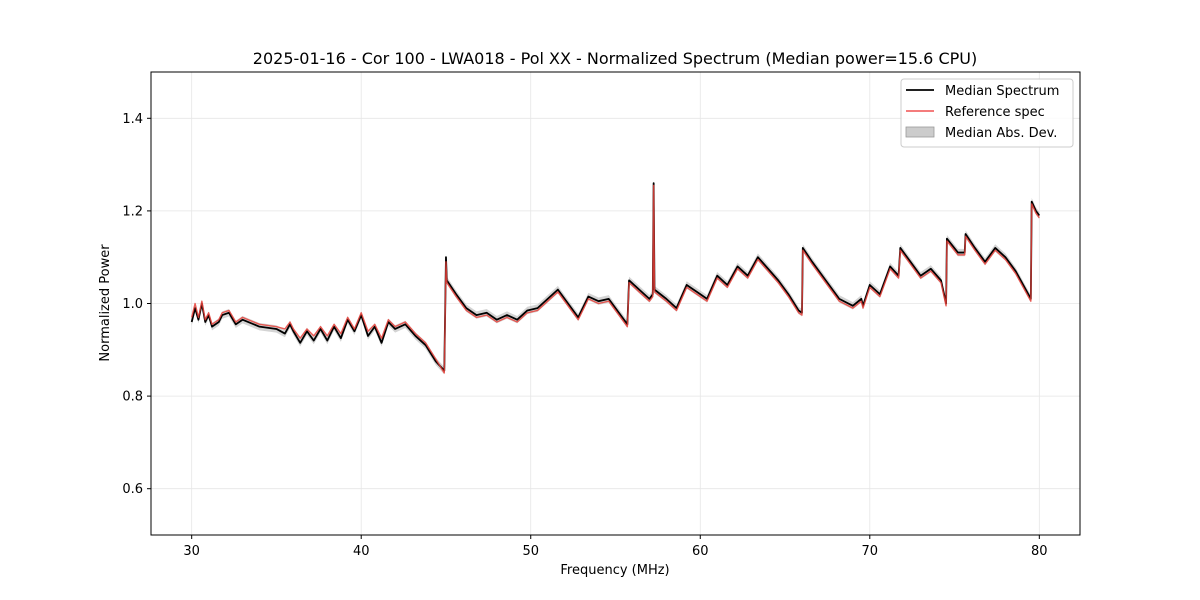 The width and height of the screenshot is (1200, 600). What do you see at coordinates (700, 551) in the screenshot?
I see `x-tick-label: 60` at bounding box center [700, 551].